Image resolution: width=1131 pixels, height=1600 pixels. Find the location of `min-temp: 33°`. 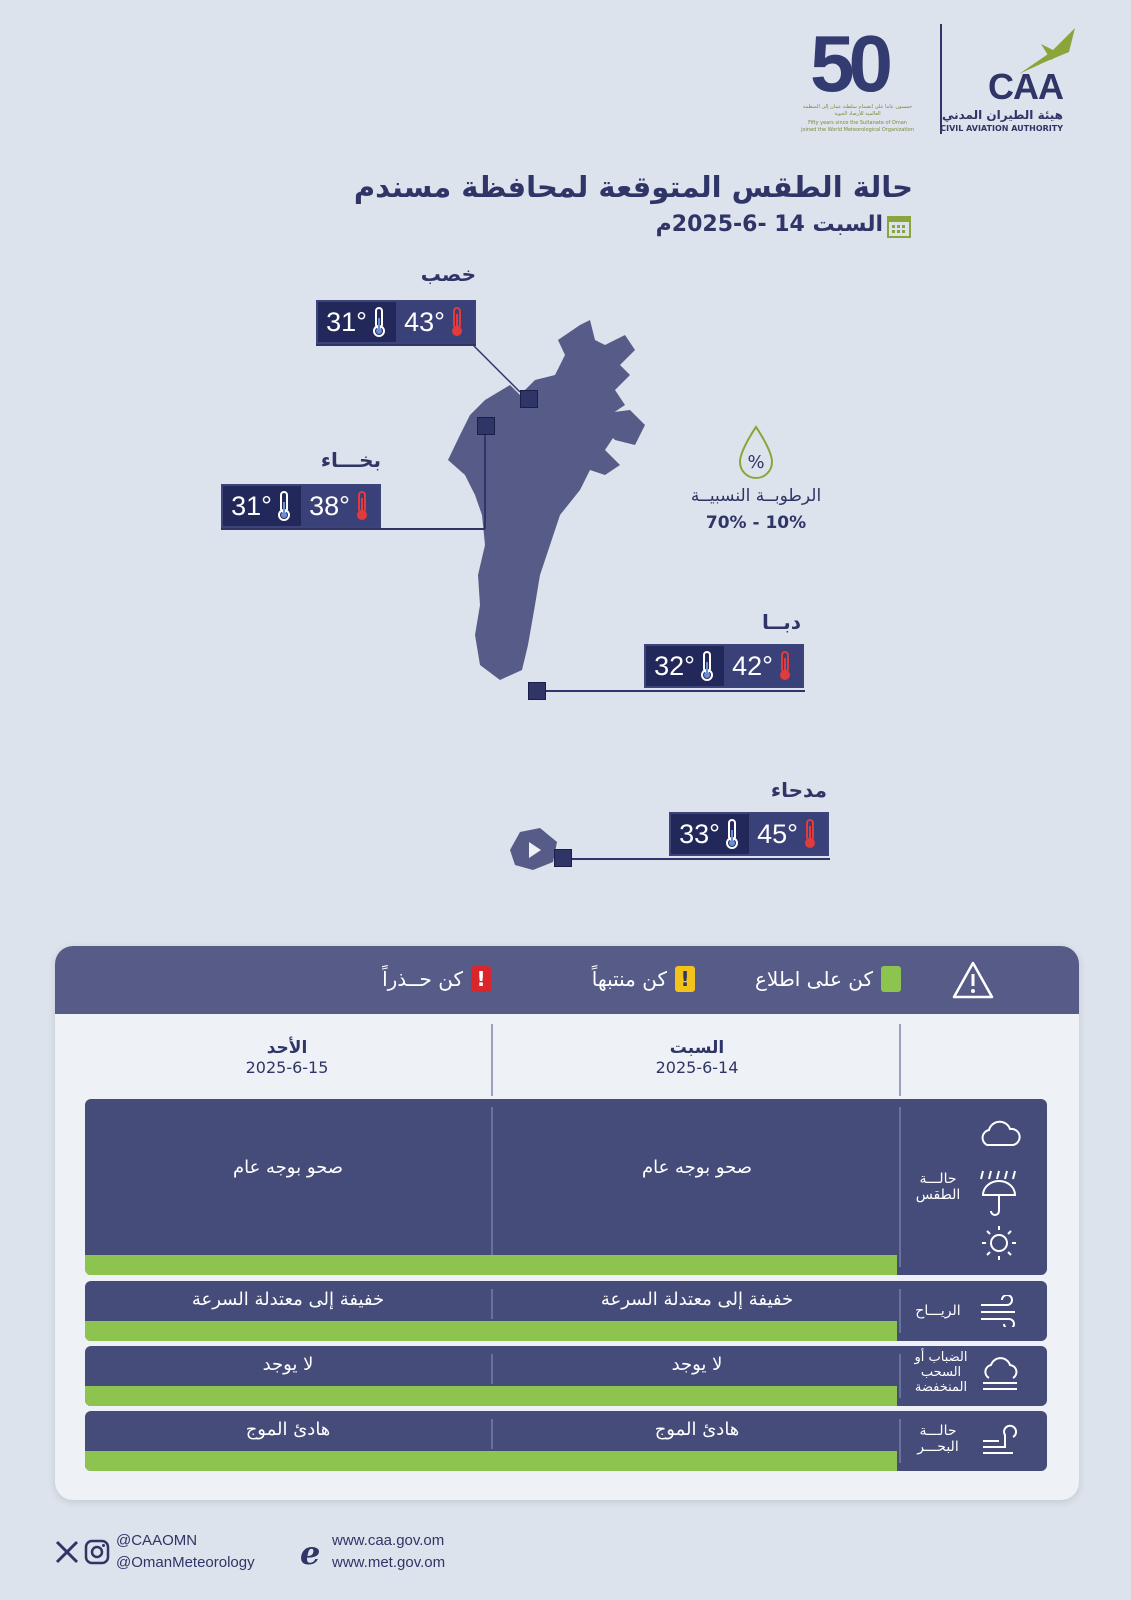

min-temp: 33° is located at coordinates (699, 833).